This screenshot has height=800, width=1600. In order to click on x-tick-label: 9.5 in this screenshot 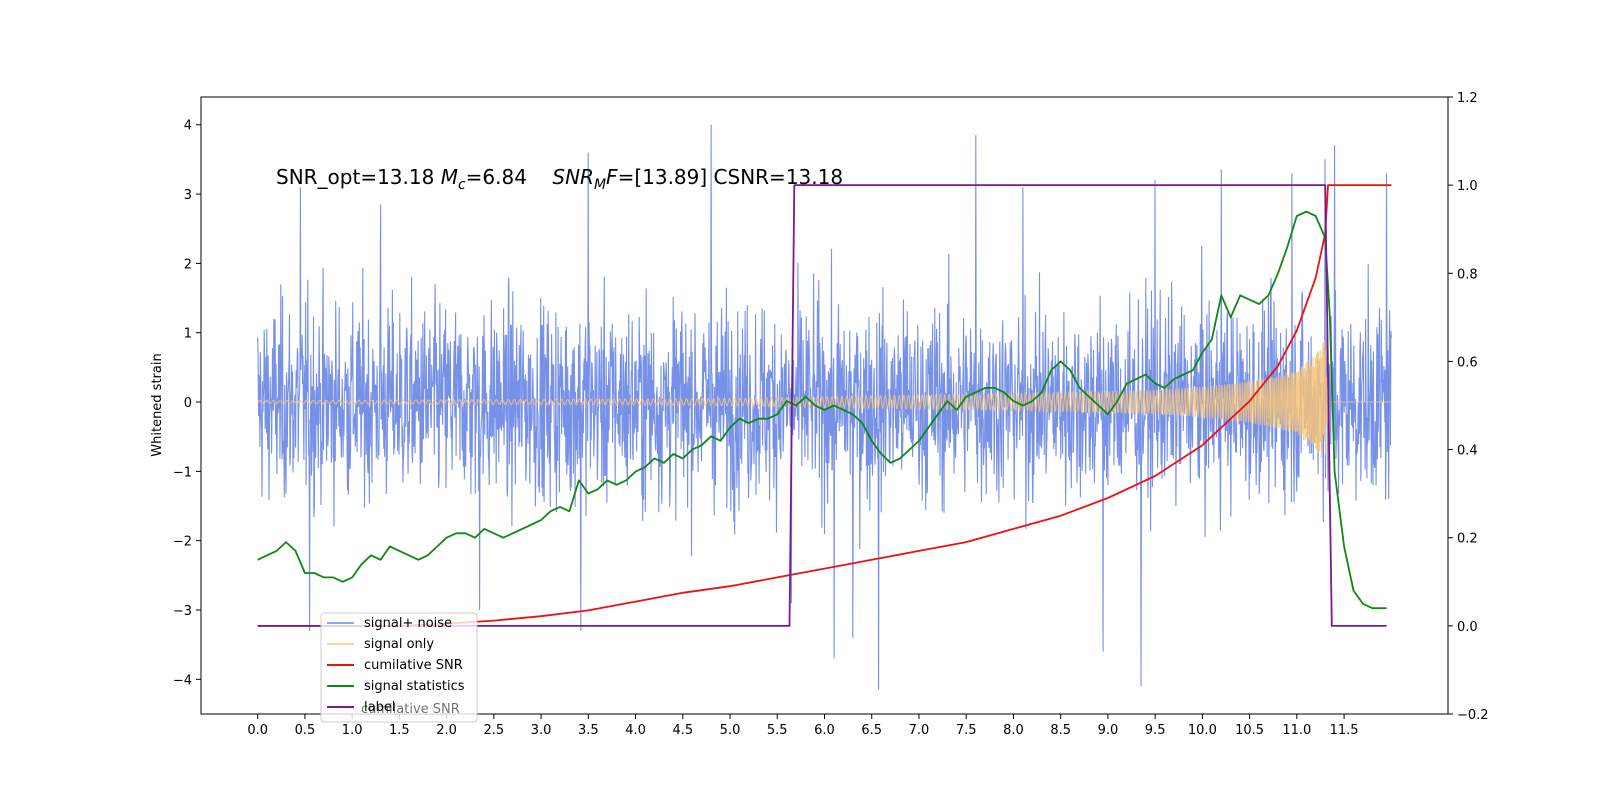, I will do `click(1155, 730)`.